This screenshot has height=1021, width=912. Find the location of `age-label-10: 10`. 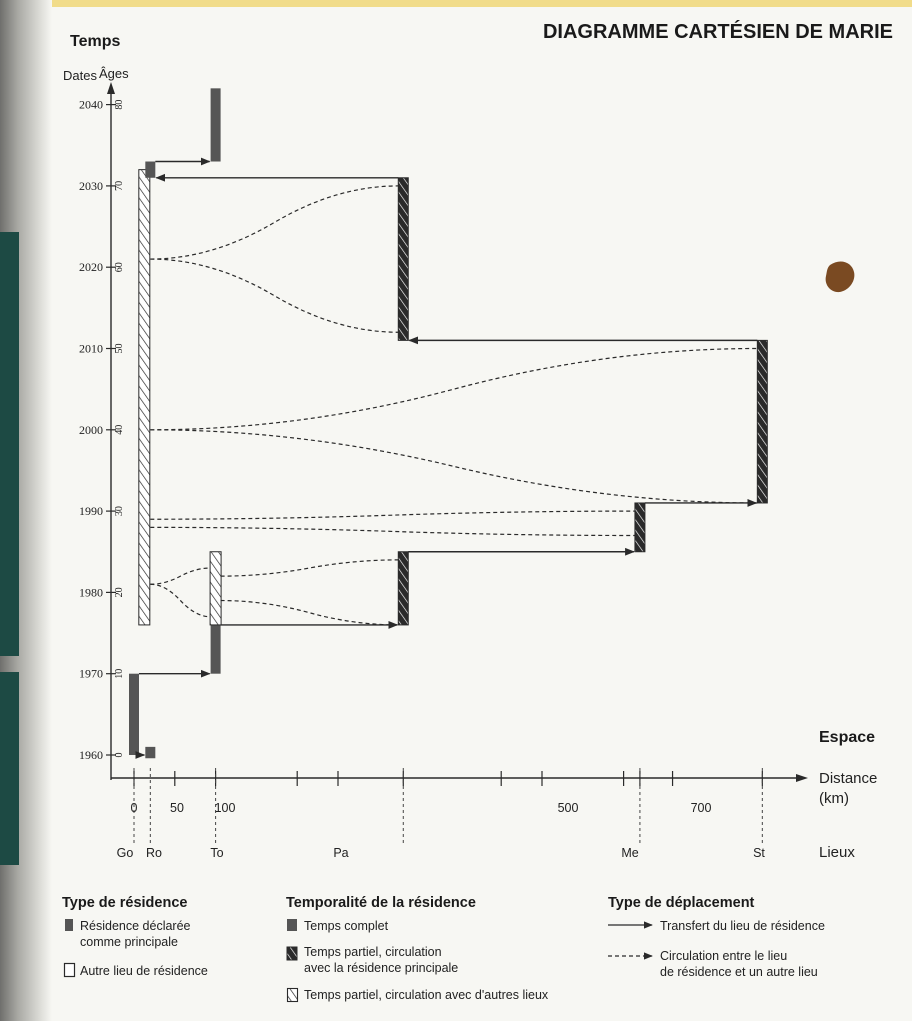

age-label-10: 10 is located at coordinates (119, 674).